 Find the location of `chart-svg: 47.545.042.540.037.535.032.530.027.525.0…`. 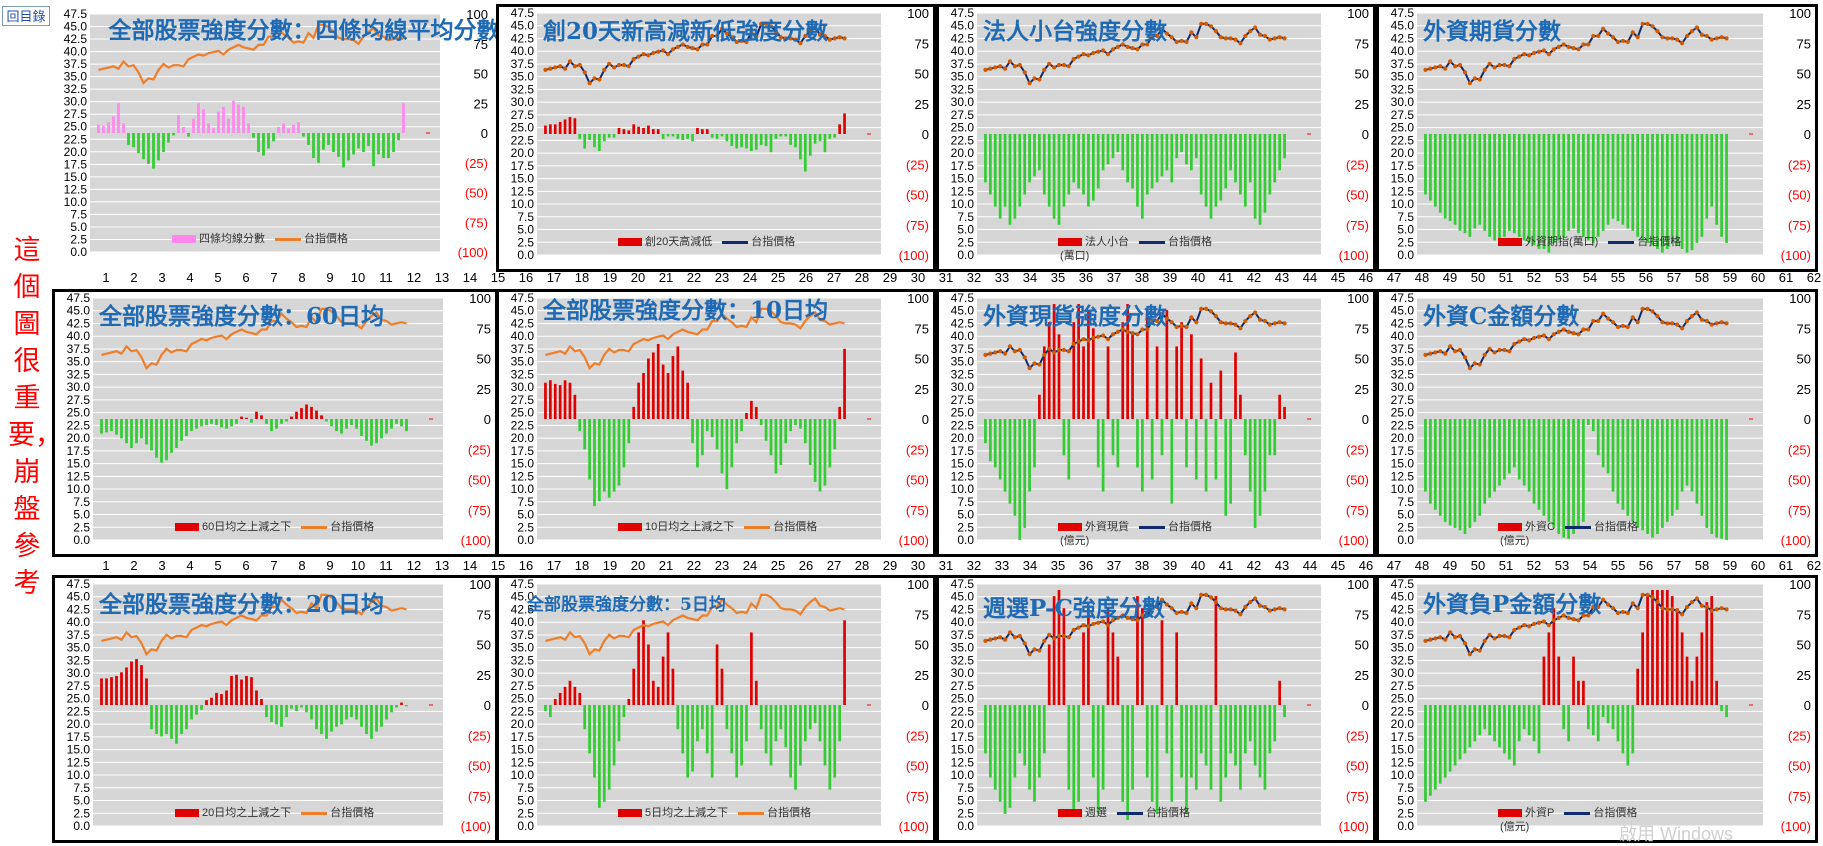

chart-svg: 47.545.042.540.037.535.032.530.027.525.0… is located at coordinates (720, 135).